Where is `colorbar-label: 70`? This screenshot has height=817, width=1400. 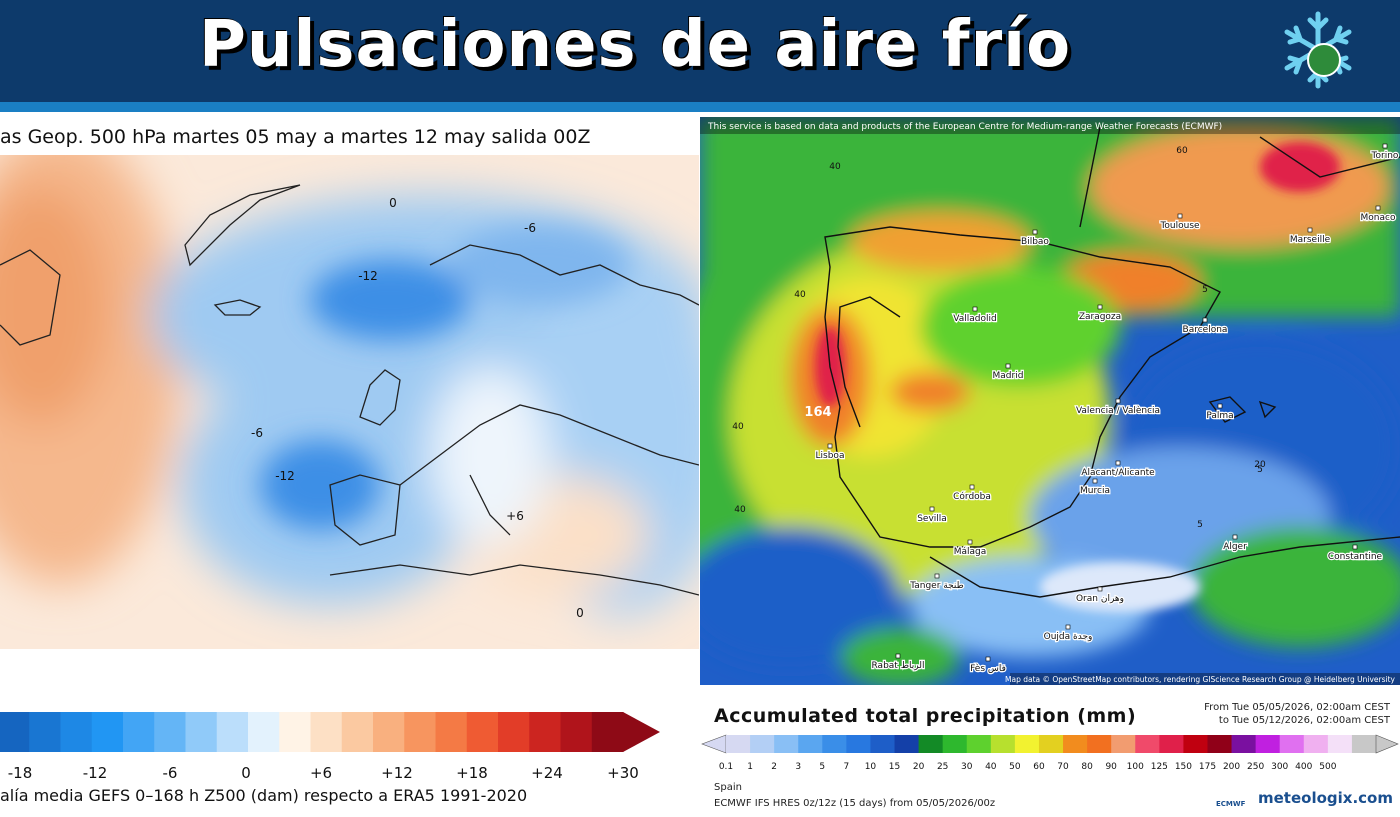 colorbar-label: 70 is located at coordinates (1063, 767).